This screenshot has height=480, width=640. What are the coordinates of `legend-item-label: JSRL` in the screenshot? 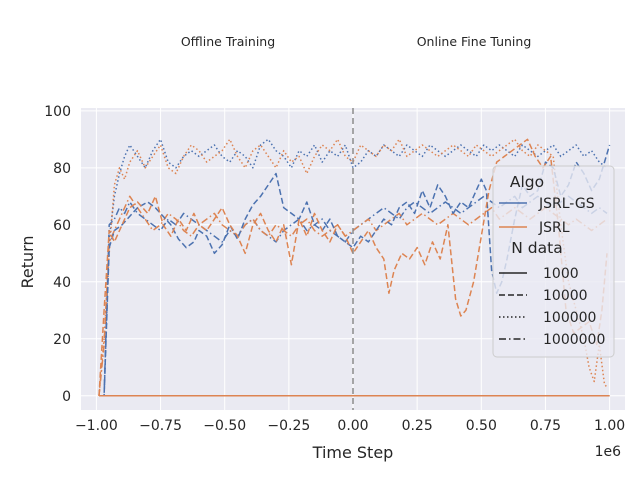 It's located at (554, 228).